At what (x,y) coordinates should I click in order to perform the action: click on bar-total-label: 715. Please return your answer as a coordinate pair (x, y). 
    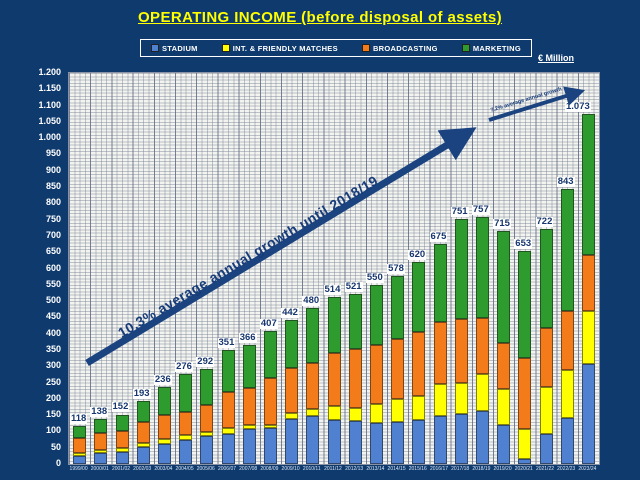
    Looking at the image, I should click on (502, 224).